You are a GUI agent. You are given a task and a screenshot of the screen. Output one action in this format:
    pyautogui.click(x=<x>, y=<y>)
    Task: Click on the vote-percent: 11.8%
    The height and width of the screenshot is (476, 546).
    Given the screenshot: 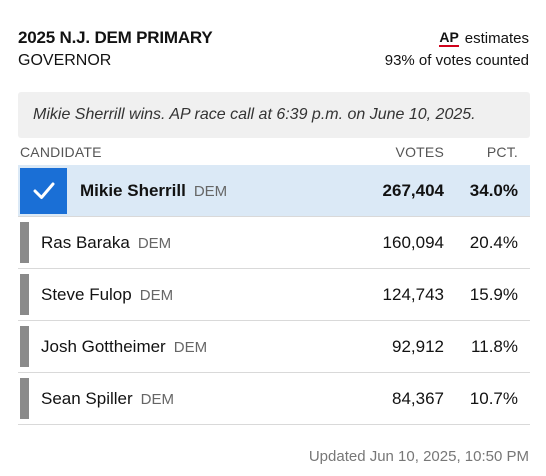 What is the action you would take?
    pyautogui.click(x=494, y=346)
    